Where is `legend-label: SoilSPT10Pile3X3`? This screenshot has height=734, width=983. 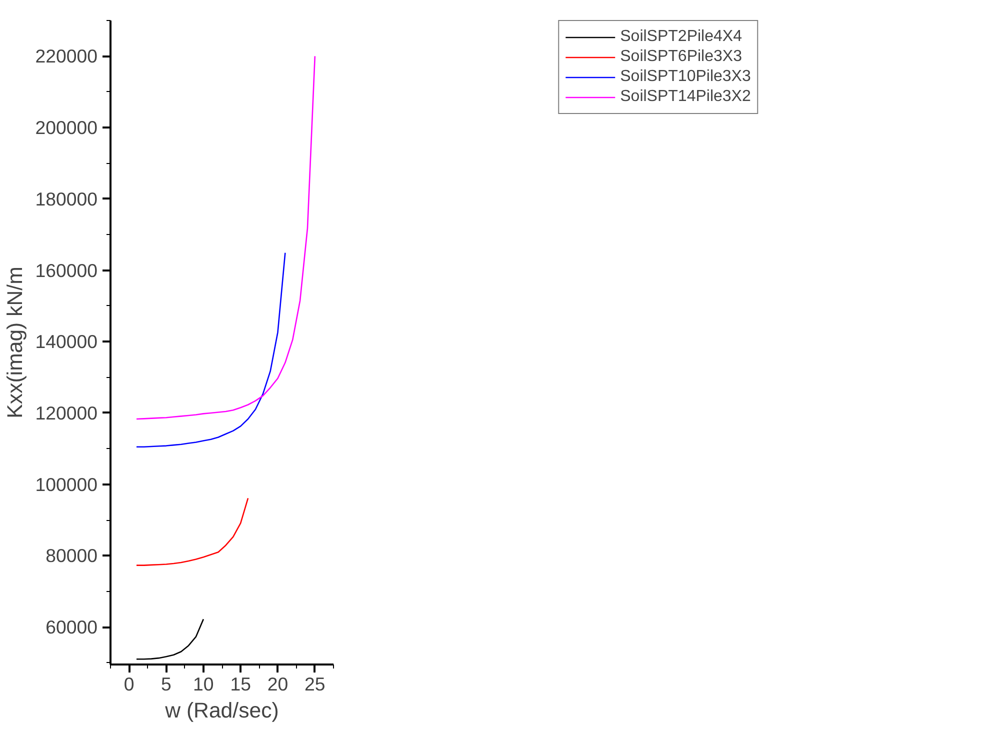 legend-label: SoilSPT10Pile3X3 is located at coordinates (685, 77).